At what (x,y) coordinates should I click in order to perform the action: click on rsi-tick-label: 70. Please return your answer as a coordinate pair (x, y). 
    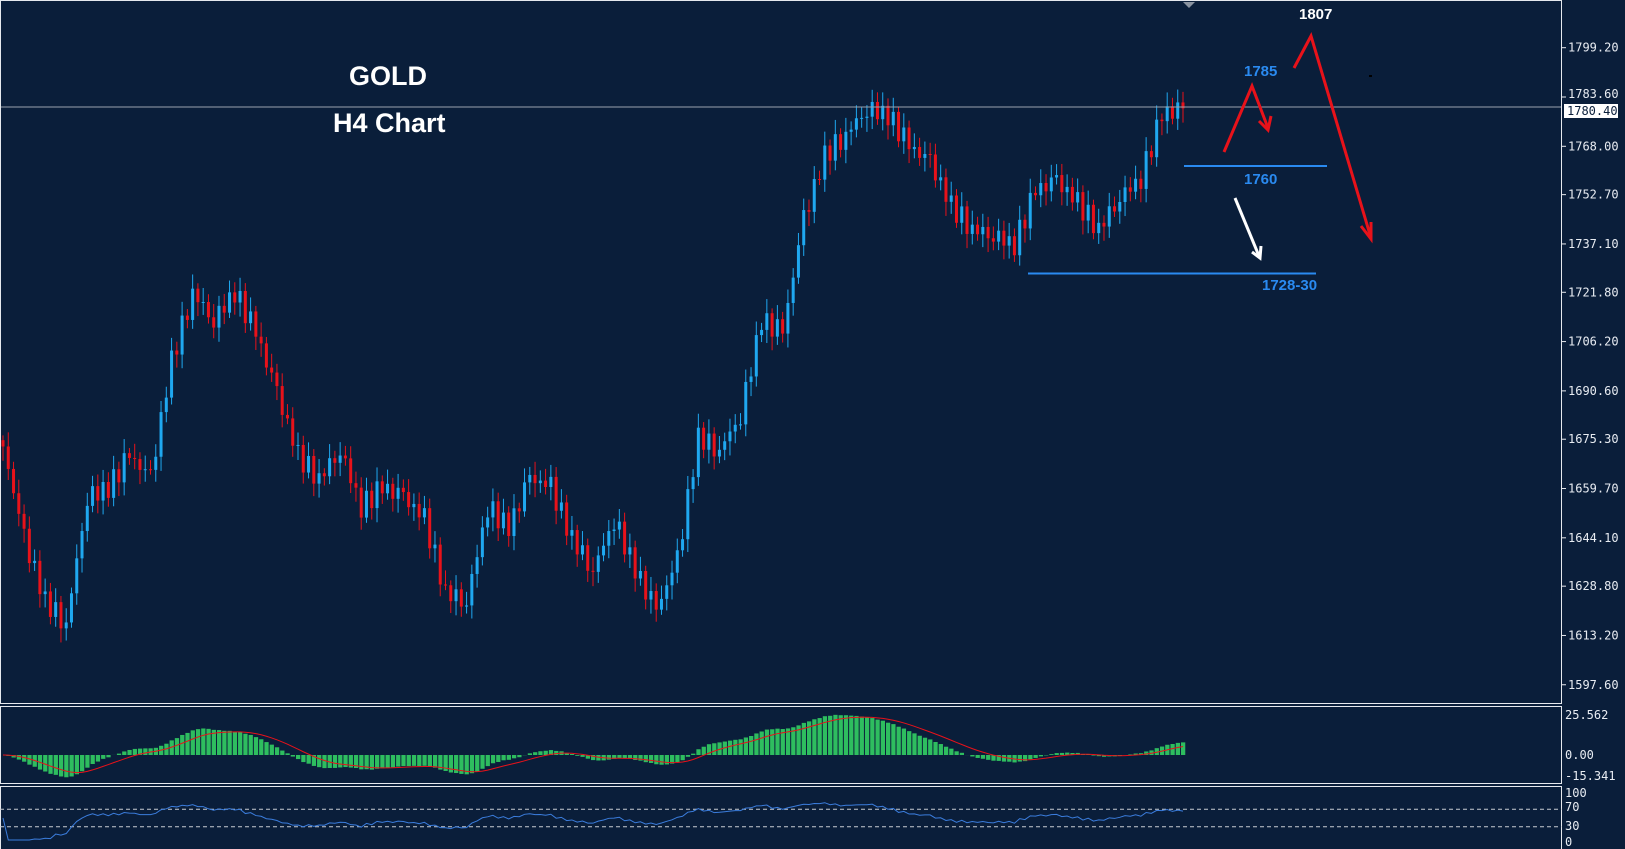
    Looking at the image, I should click on (1572, 807).